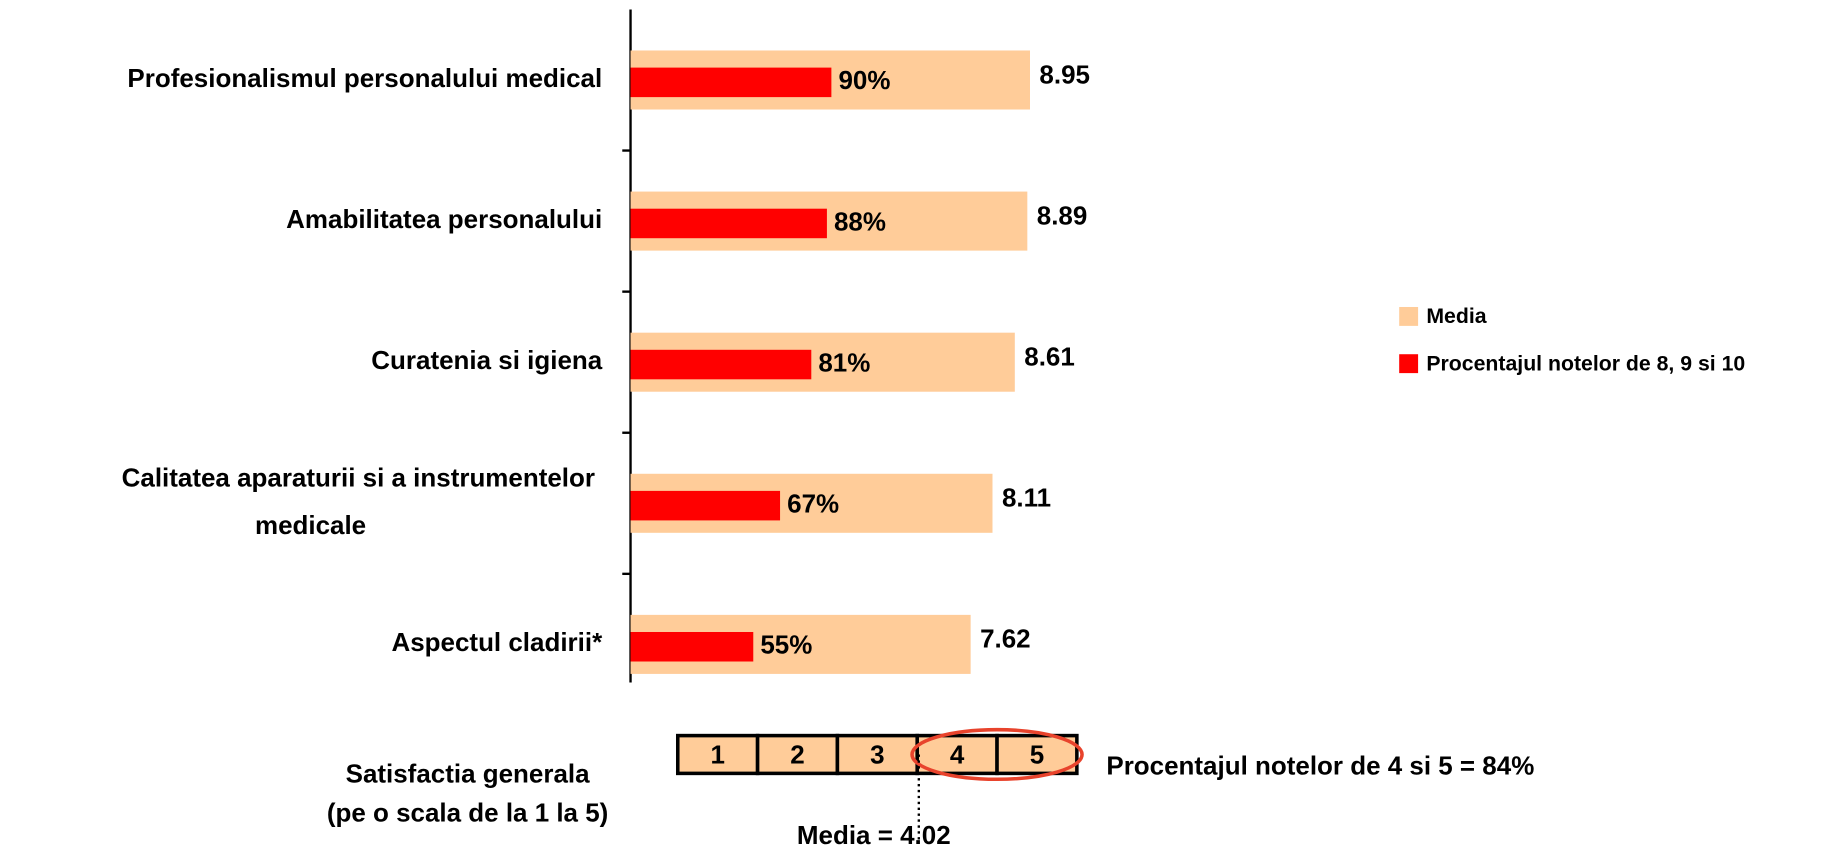 The width and height of the screenshot is (1842, 846). I want to click on value-label: 88%, so click(860, 221).